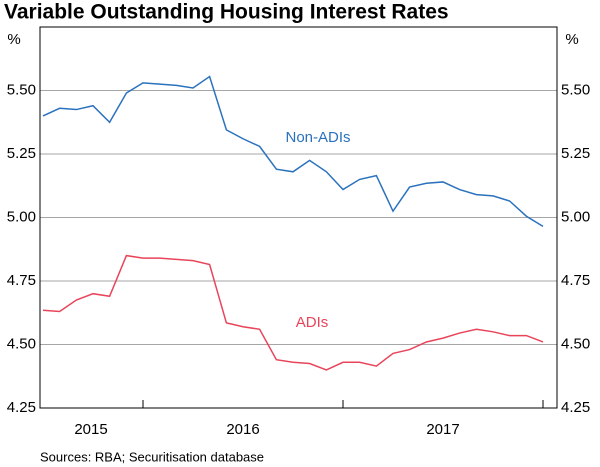 The height and width of the screenshot is (467, 600). I want to click on x-tick-label: 2015, so click(90, 429).